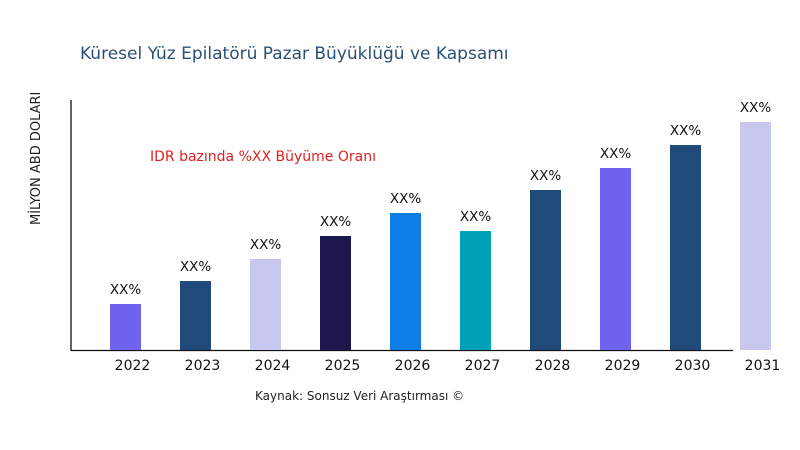 This screenshot has height=450, width=800. Describe the element at coordinates (203, 366) in the screenshot. I see `x-tick-2023: 2023` at that location.